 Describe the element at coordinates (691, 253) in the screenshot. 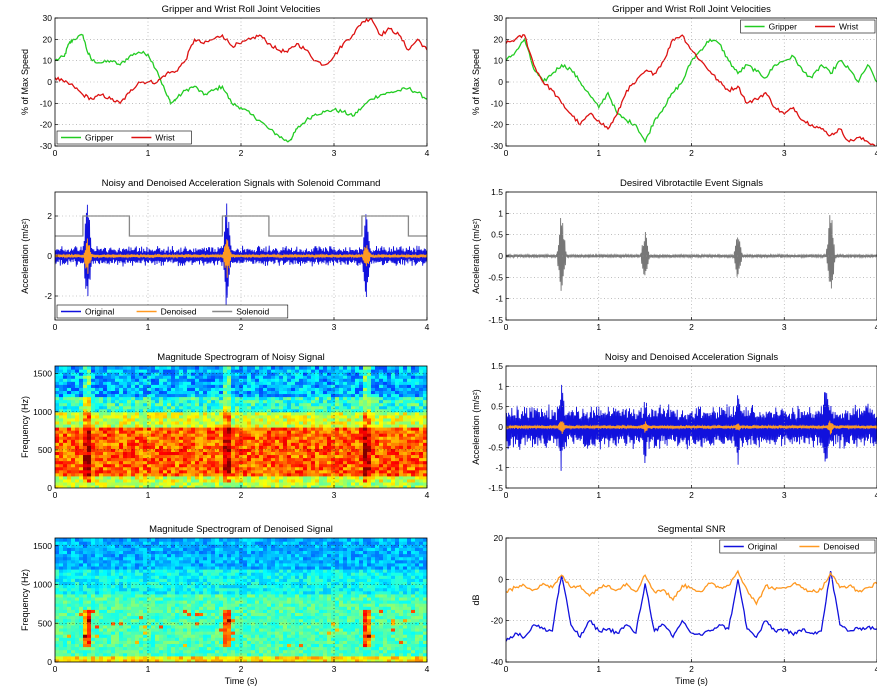

I see `plot-area` at that location.